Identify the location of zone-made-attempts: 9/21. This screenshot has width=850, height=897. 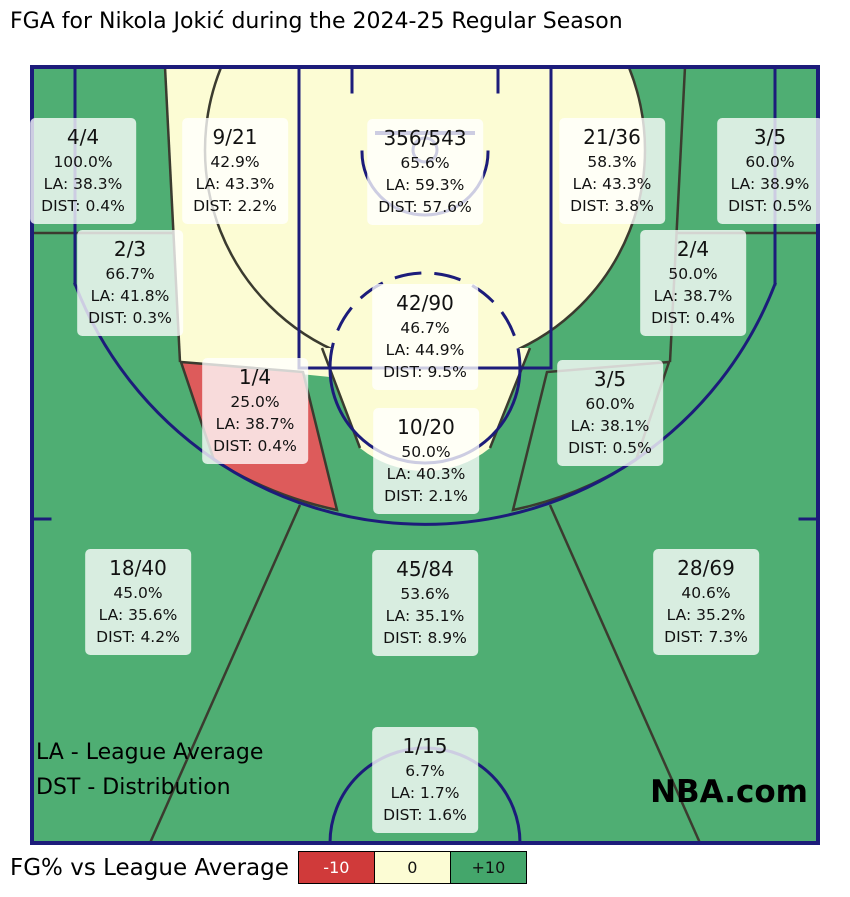
(235, 137).